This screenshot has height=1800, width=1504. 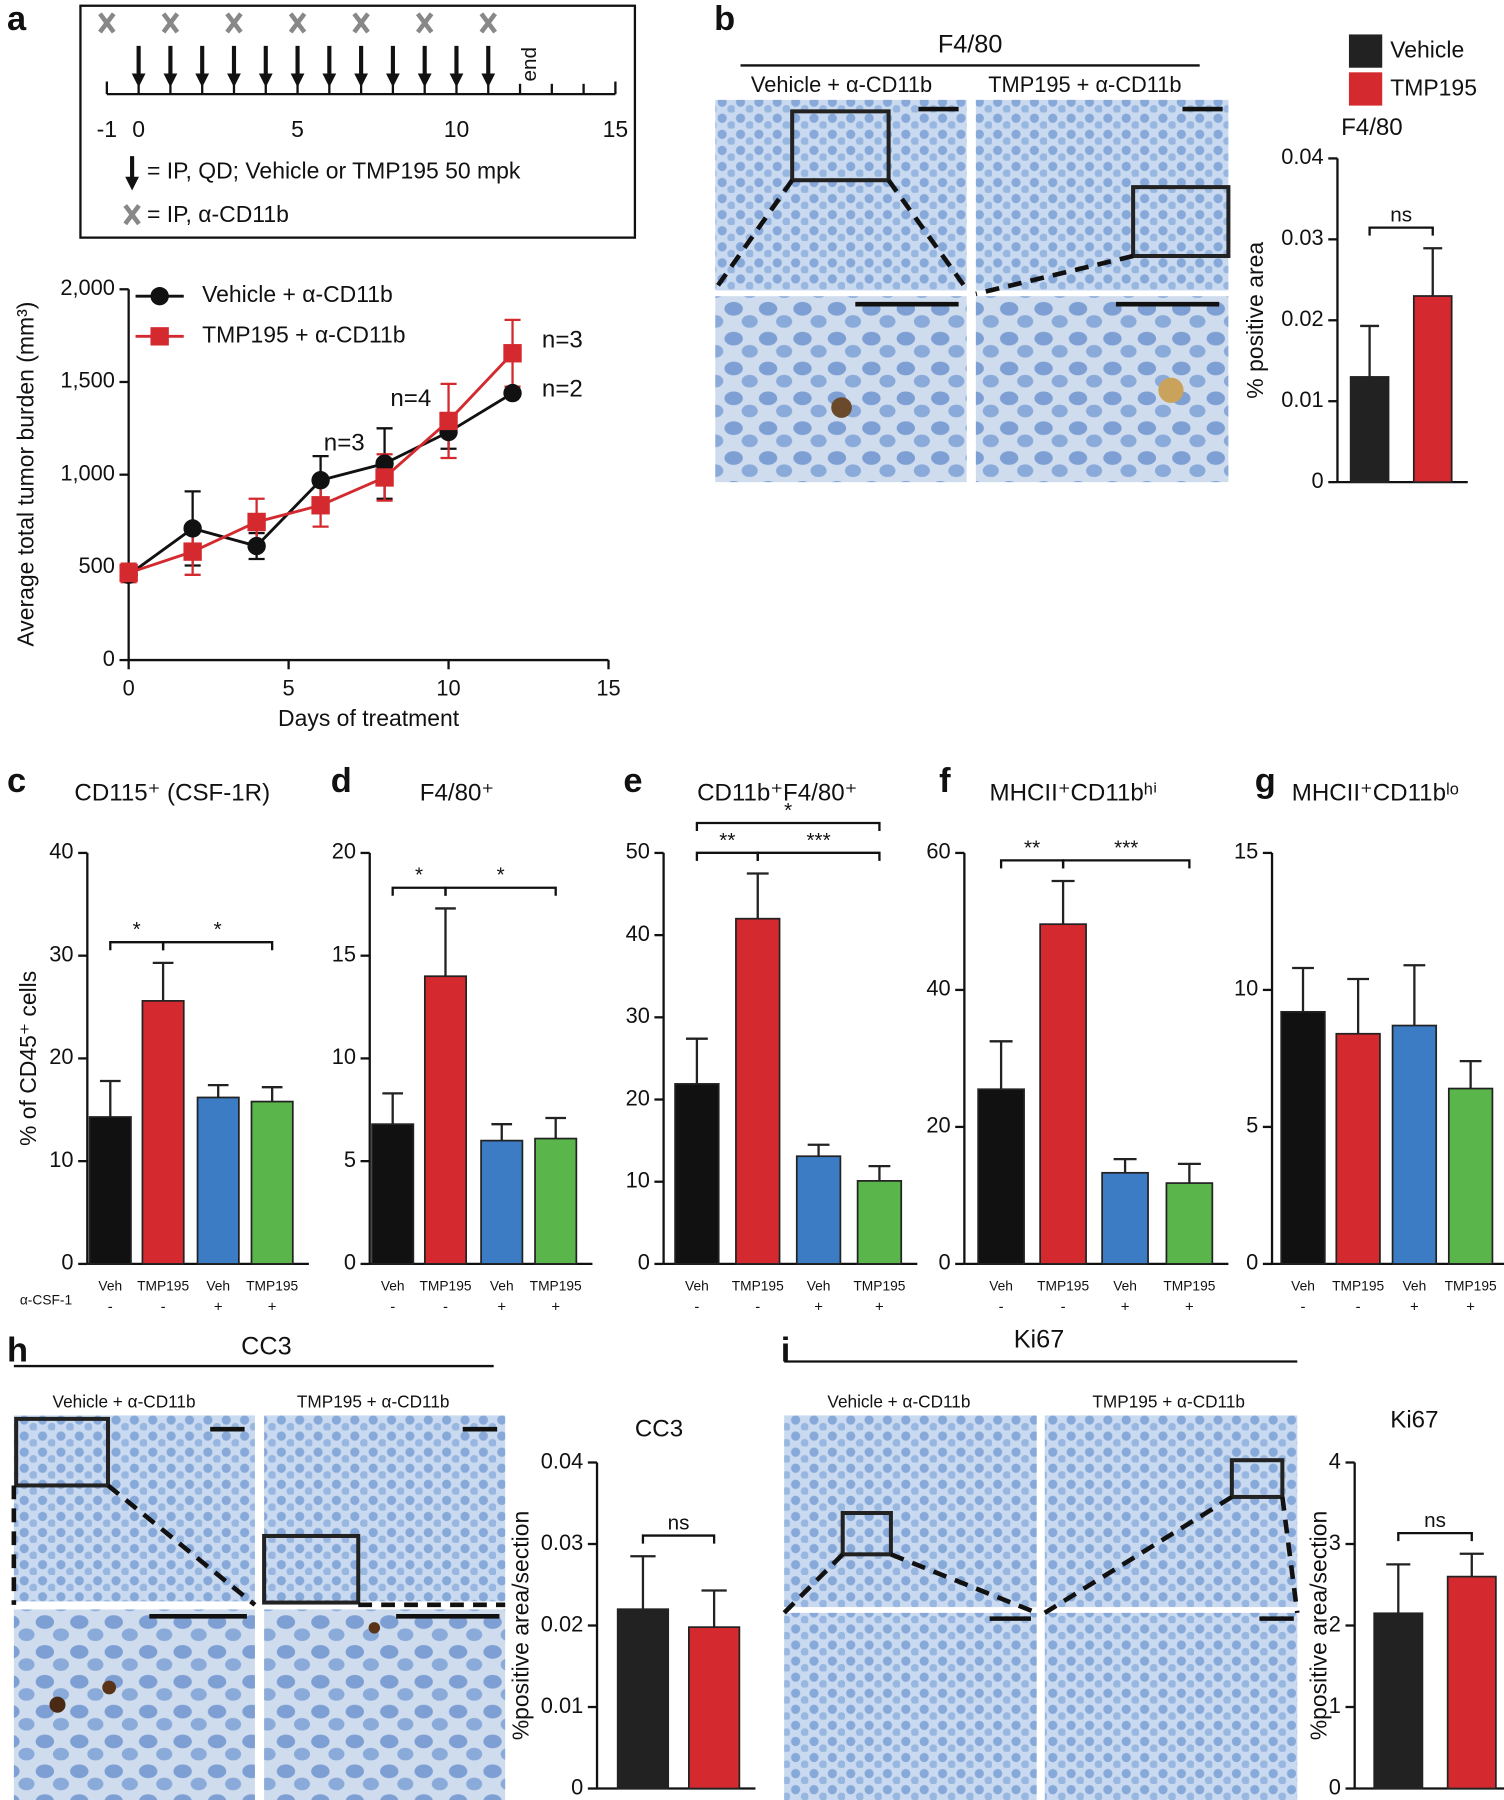 What do you see at coordinates (1433, 88) in the screenshot?
I see `legend-text: TMP195` at bounding box center [1433, 88].